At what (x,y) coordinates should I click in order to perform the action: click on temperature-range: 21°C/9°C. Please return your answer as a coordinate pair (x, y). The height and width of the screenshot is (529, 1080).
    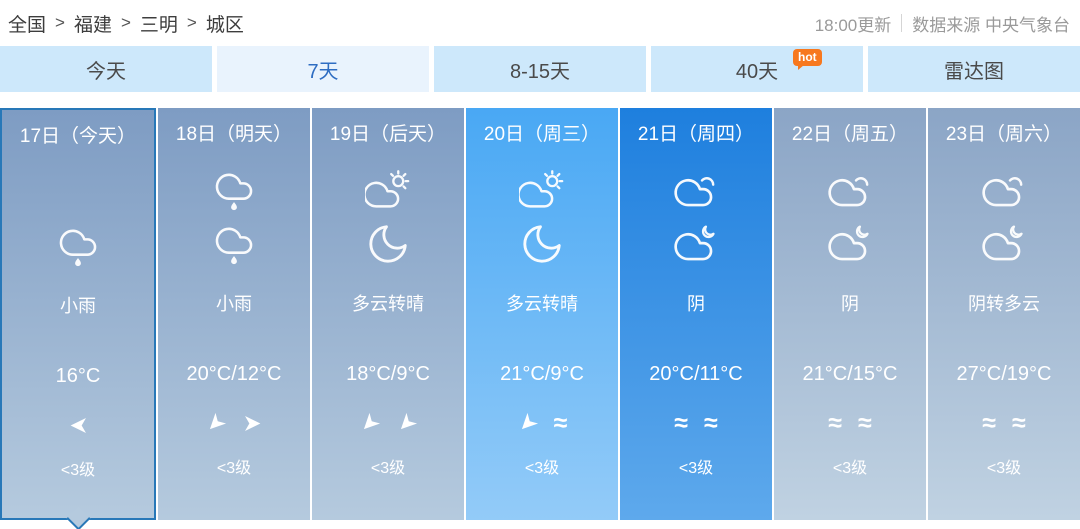
    Looking at the image, I should click on (542, 374).